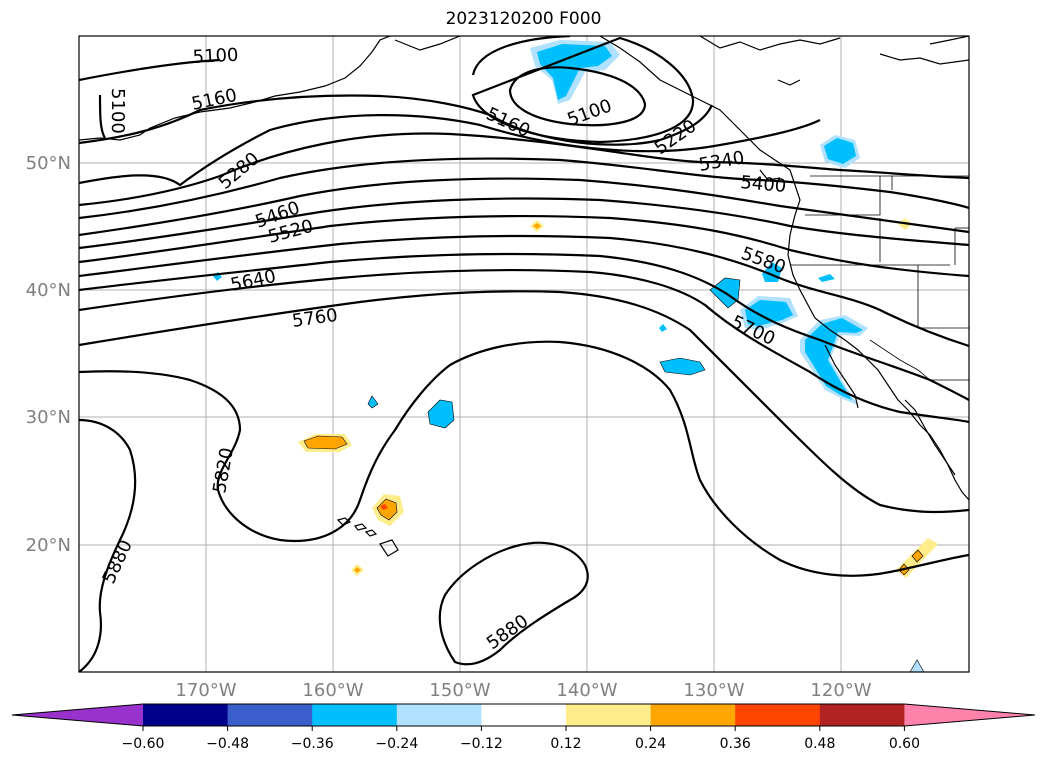 Image resolution: width=1047 pixels, height=765 pixels. Describe the element at coordinates (969, 715) in the screenshot. I see `colorbar-extend-high` at that location.